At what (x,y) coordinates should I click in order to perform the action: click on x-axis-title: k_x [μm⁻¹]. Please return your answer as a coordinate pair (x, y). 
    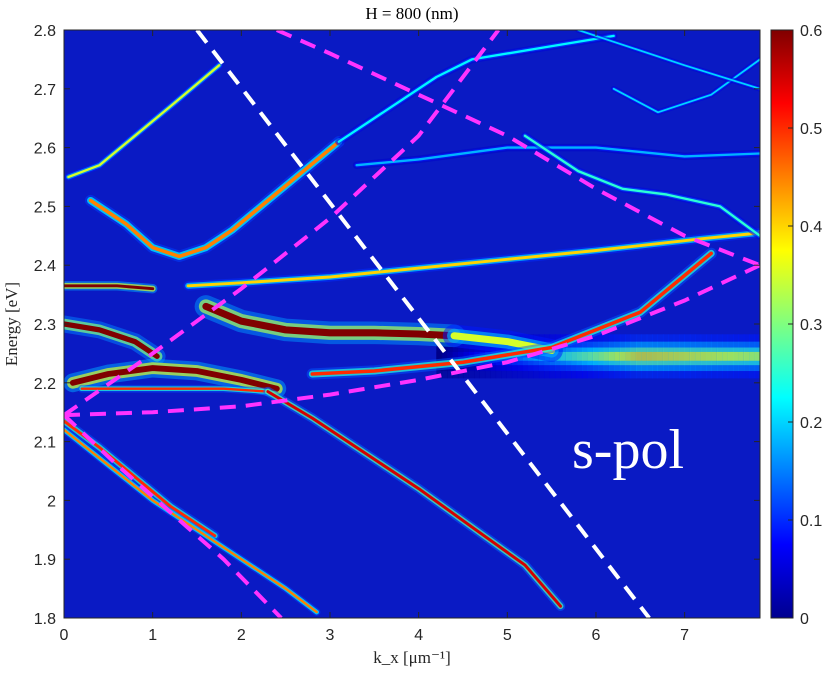
    Looking at the image, I should click on (411, 657).